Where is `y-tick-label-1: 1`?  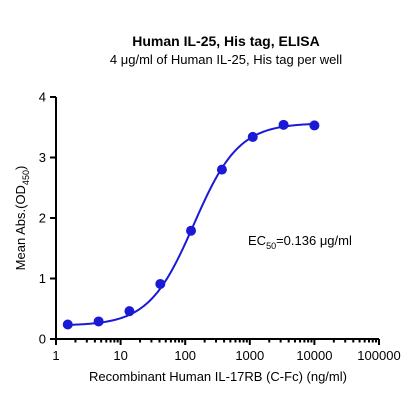 y-tick-label-1: 1 is located at coordinates (42, 278).